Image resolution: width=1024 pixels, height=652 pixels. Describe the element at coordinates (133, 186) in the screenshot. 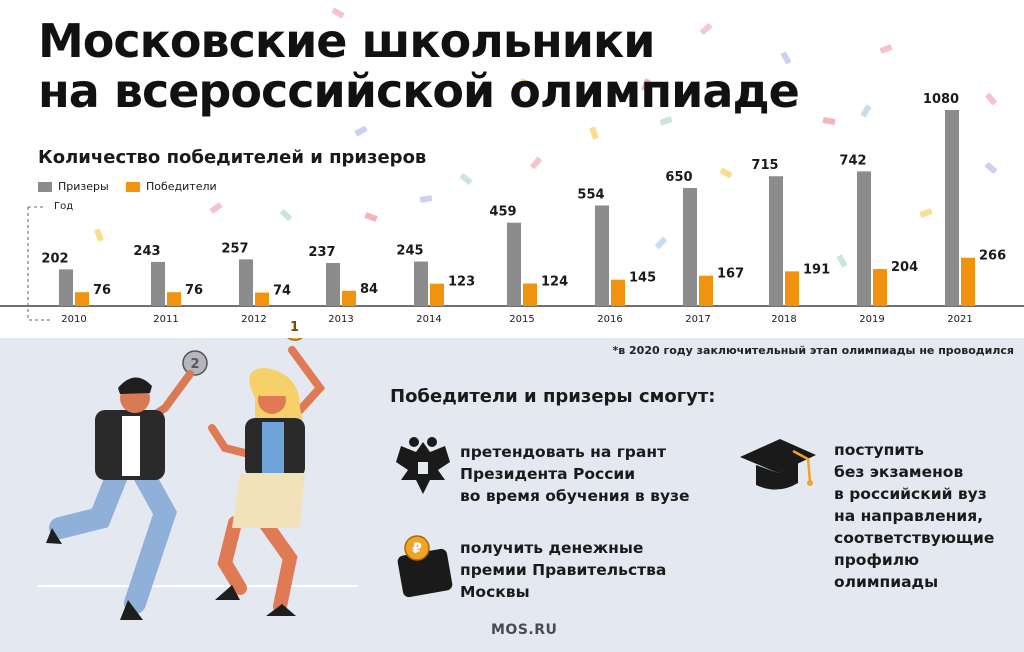

I see `legend-swatch-winners` at that location.